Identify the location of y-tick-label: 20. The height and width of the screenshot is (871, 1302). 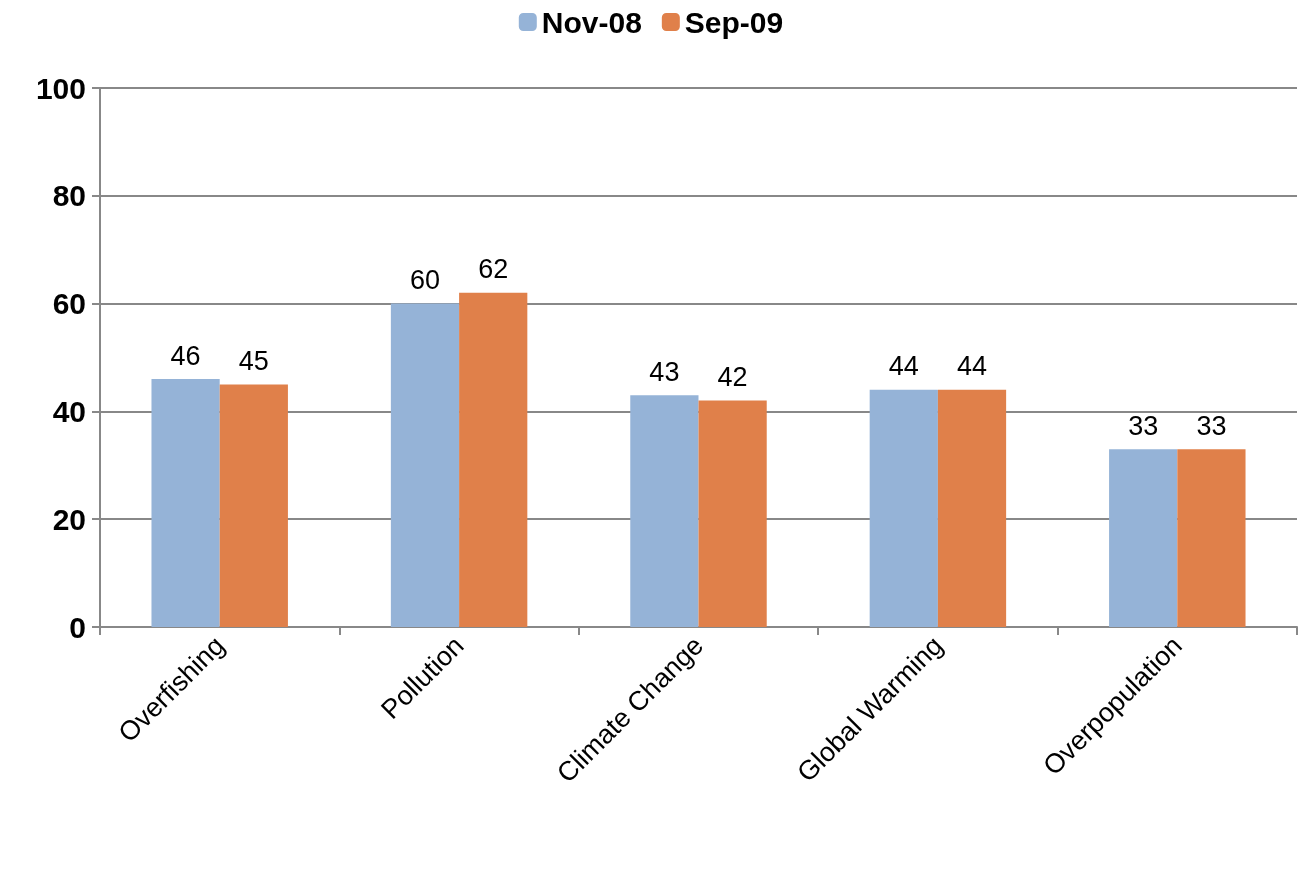
(69, 519).